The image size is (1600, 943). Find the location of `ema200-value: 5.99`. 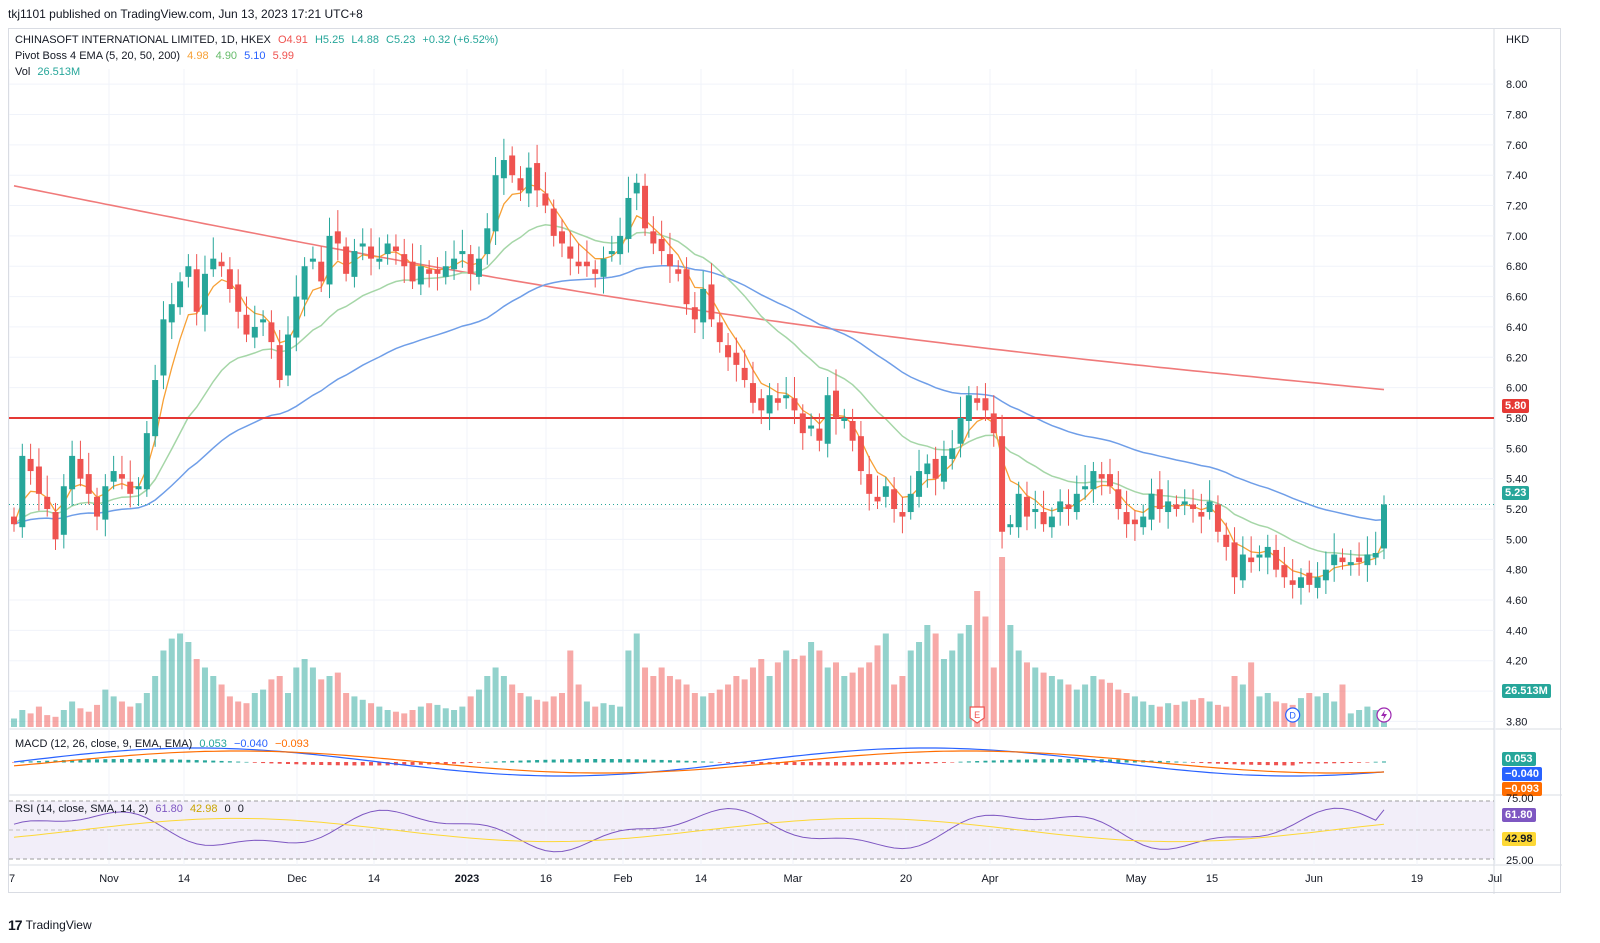

ema200-value: 5.99 is located at coordinates (283, 56).